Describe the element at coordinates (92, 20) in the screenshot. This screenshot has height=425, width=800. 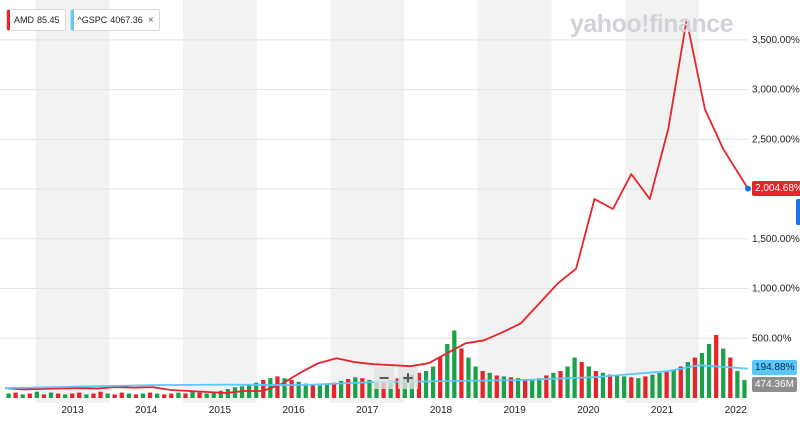
I see `legend-symbol: ^GSPC` at that location.